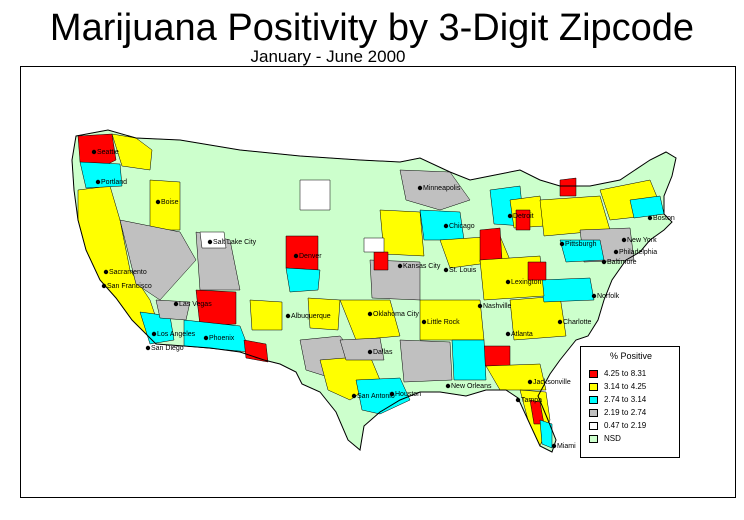 The image size is (744, 520). What do you see at coordinates (471, 386) in the screenshot?
I see `city-label: New Orleans` at bounding box center [471, 386].